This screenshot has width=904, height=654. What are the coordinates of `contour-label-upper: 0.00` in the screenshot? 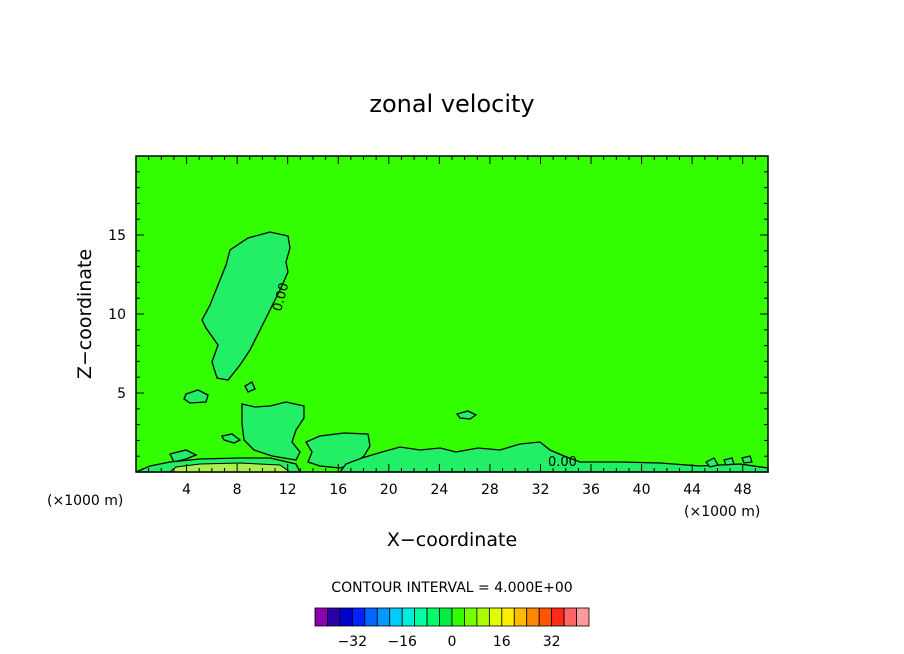 It's located at (281, 297).